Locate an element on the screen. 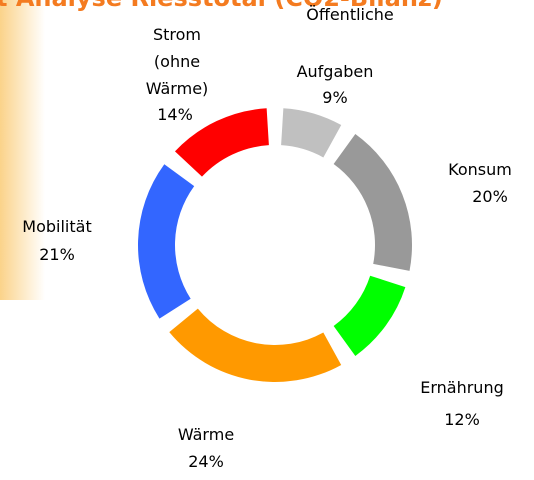 Image resolution: width=534 pixels, height=480 pixels. segment-label: Öffentliche Aufgaben is located at coordinates (345, 43).